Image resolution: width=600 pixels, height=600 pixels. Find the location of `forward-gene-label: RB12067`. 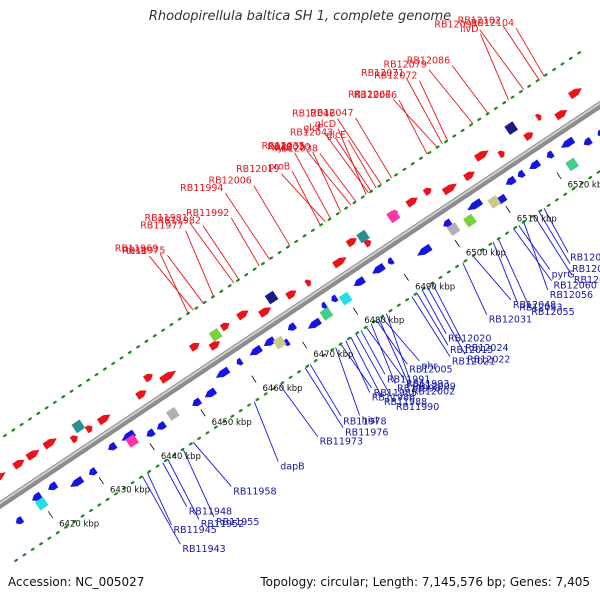

forward-gene-label: RB12067 is located at coordinates (369, 94).